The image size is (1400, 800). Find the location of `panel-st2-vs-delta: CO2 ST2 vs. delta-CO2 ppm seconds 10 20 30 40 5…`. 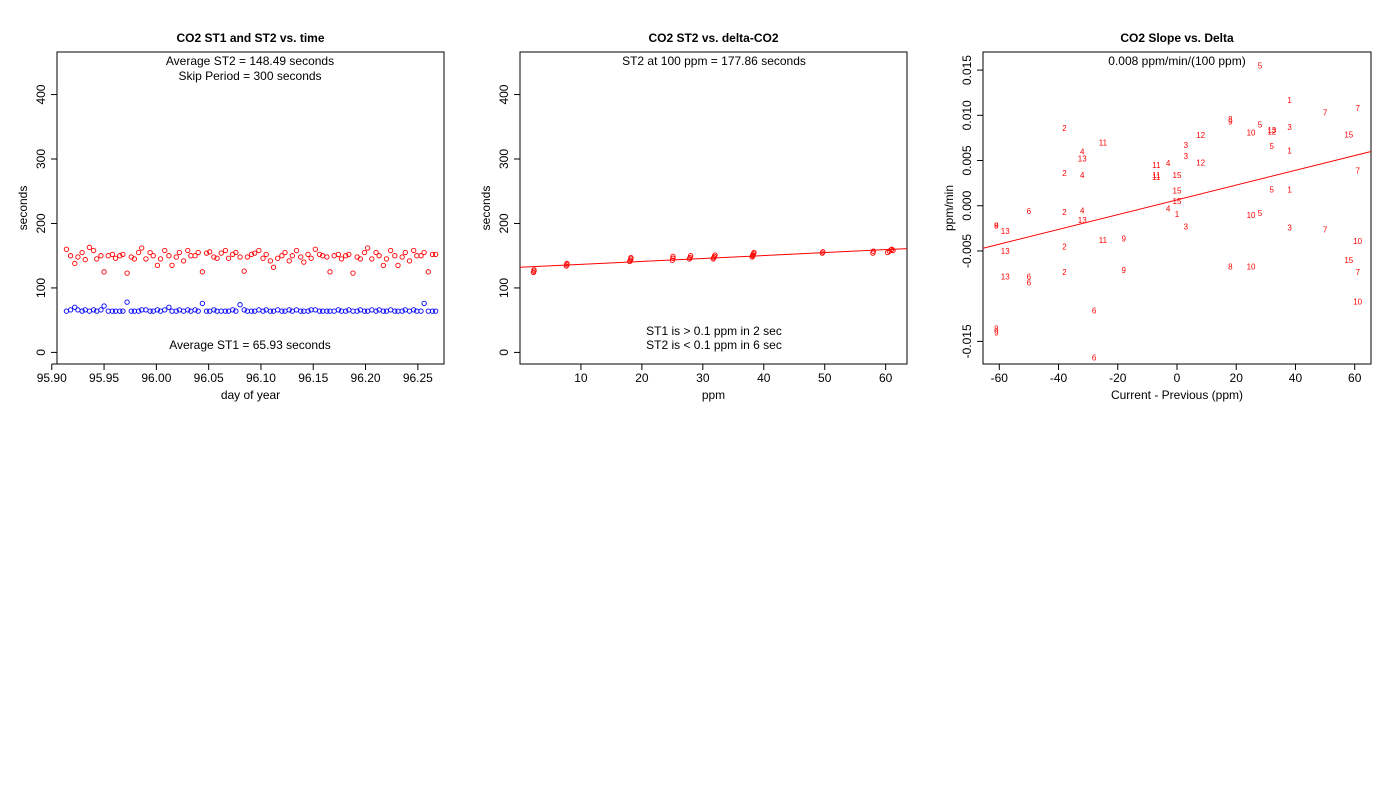

panel-st2-vs-delta: CO2 ST2 vs. delta-CO2 ppm seconds 10 20 30 40 5… is located at coordinates (693, 216).